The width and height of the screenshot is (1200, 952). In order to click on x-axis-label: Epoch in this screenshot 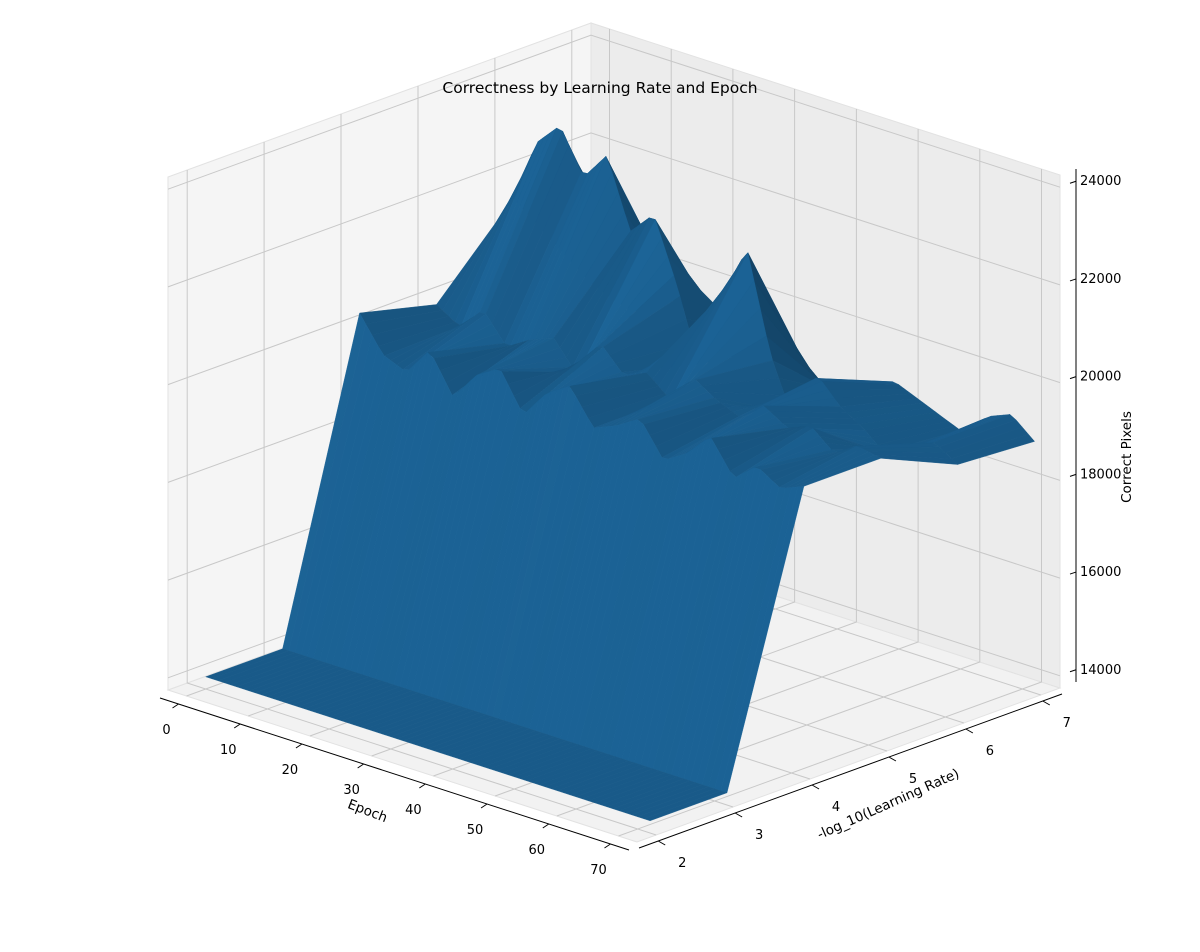, I will do `click(367, 811)`.